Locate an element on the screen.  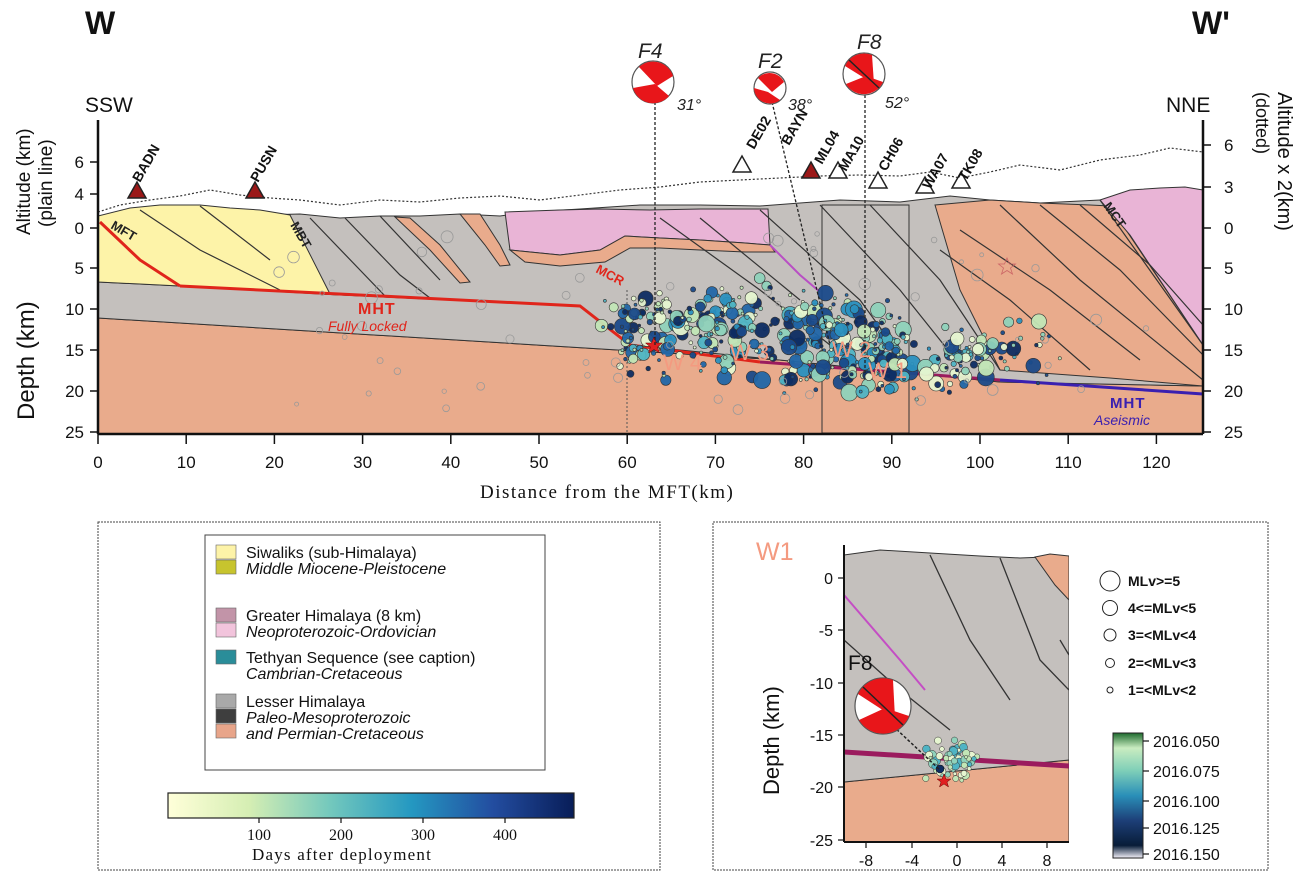
x-axis-title: Distance from the MFT(km) is located at coordinates (607, 492).